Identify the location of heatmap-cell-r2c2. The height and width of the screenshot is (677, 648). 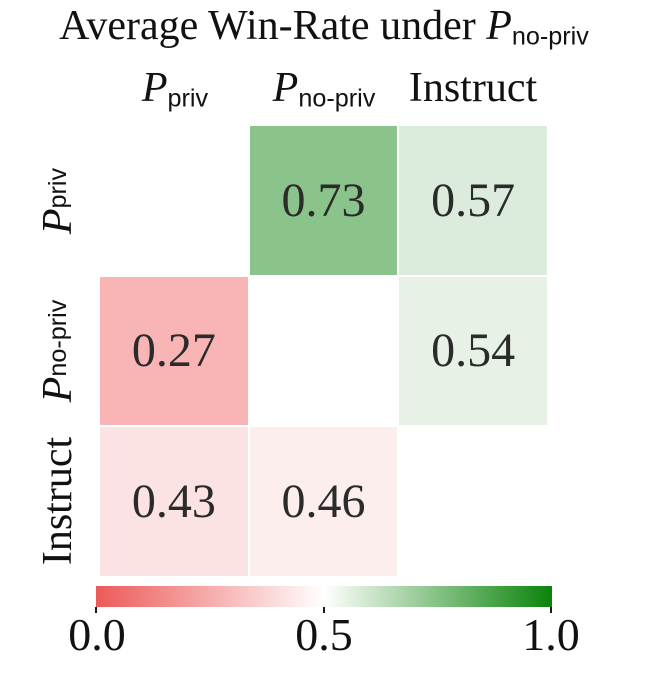
(473, 501).